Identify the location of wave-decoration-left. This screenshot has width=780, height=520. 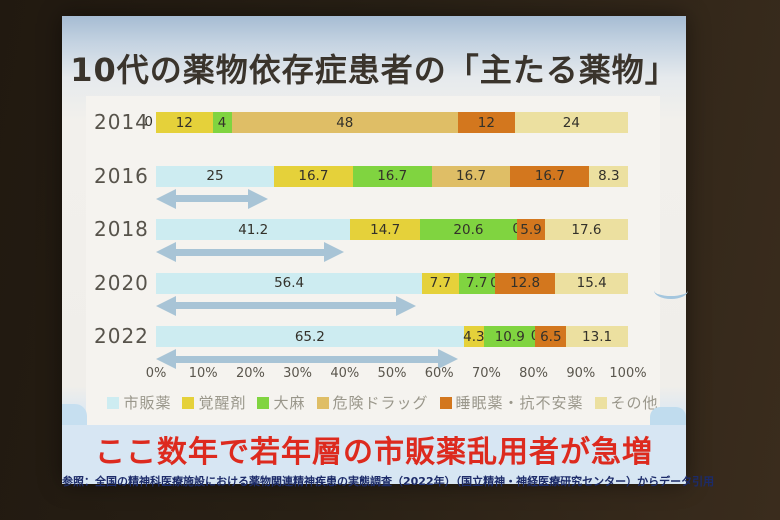
(74, 414).